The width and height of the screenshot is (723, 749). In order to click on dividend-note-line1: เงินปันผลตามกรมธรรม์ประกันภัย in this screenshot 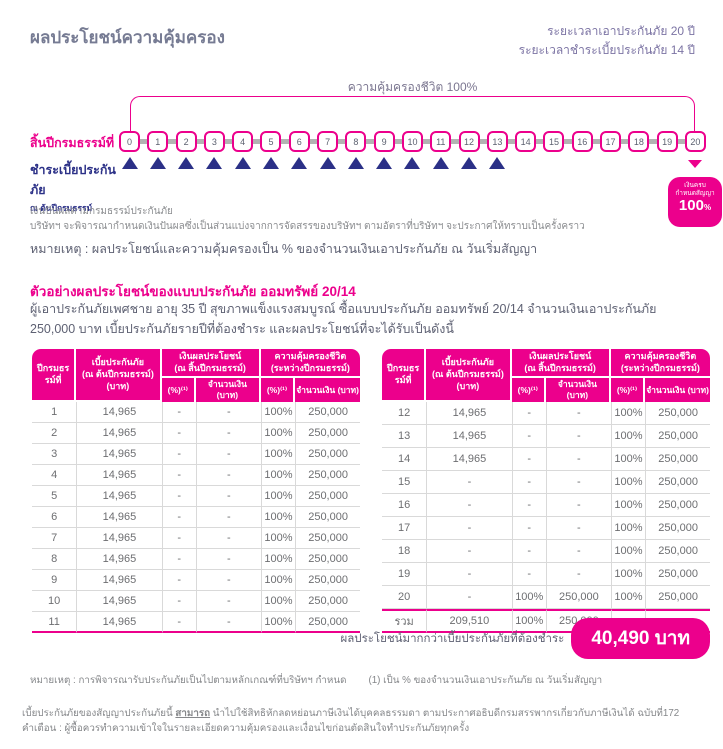, I will do `click(101, 211)`.